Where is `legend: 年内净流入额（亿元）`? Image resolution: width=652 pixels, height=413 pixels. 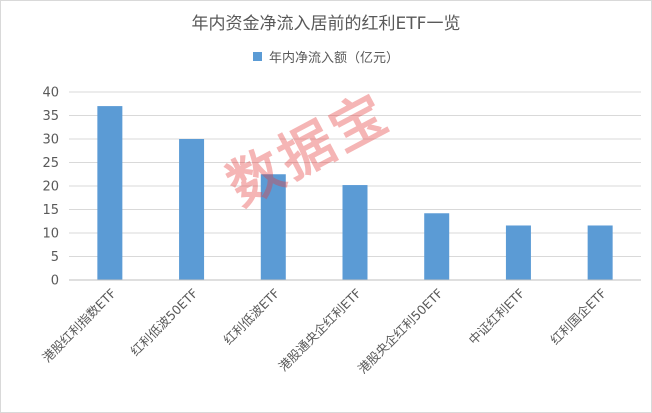
legend: 年内净流入额（亿元） is located at coordinates (326, 56).